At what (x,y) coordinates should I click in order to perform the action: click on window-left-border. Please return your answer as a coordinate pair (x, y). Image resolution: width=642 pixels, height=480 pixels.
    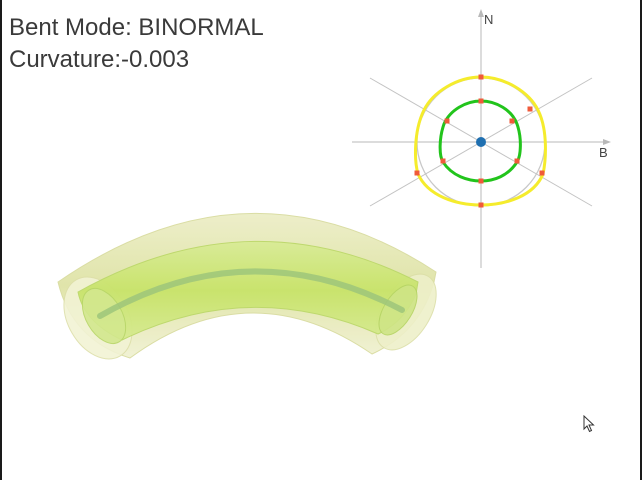
    Looking at the image, I should click on (1, 240).